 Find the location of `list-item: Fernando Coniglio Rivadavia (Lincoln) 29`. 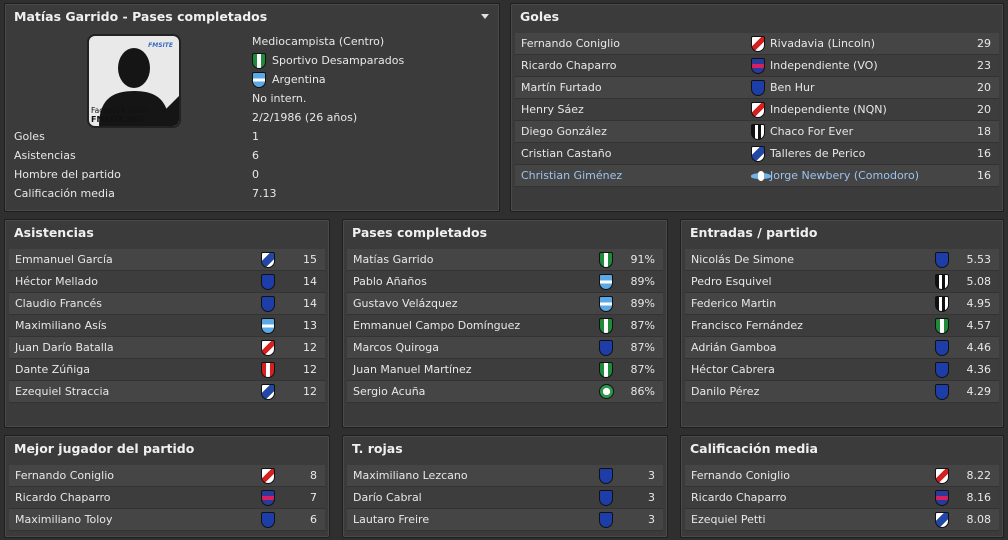

list-item: Fernando Coniglio Rivadavia (Lincoln) 29 is located at coordinates (757, 44).